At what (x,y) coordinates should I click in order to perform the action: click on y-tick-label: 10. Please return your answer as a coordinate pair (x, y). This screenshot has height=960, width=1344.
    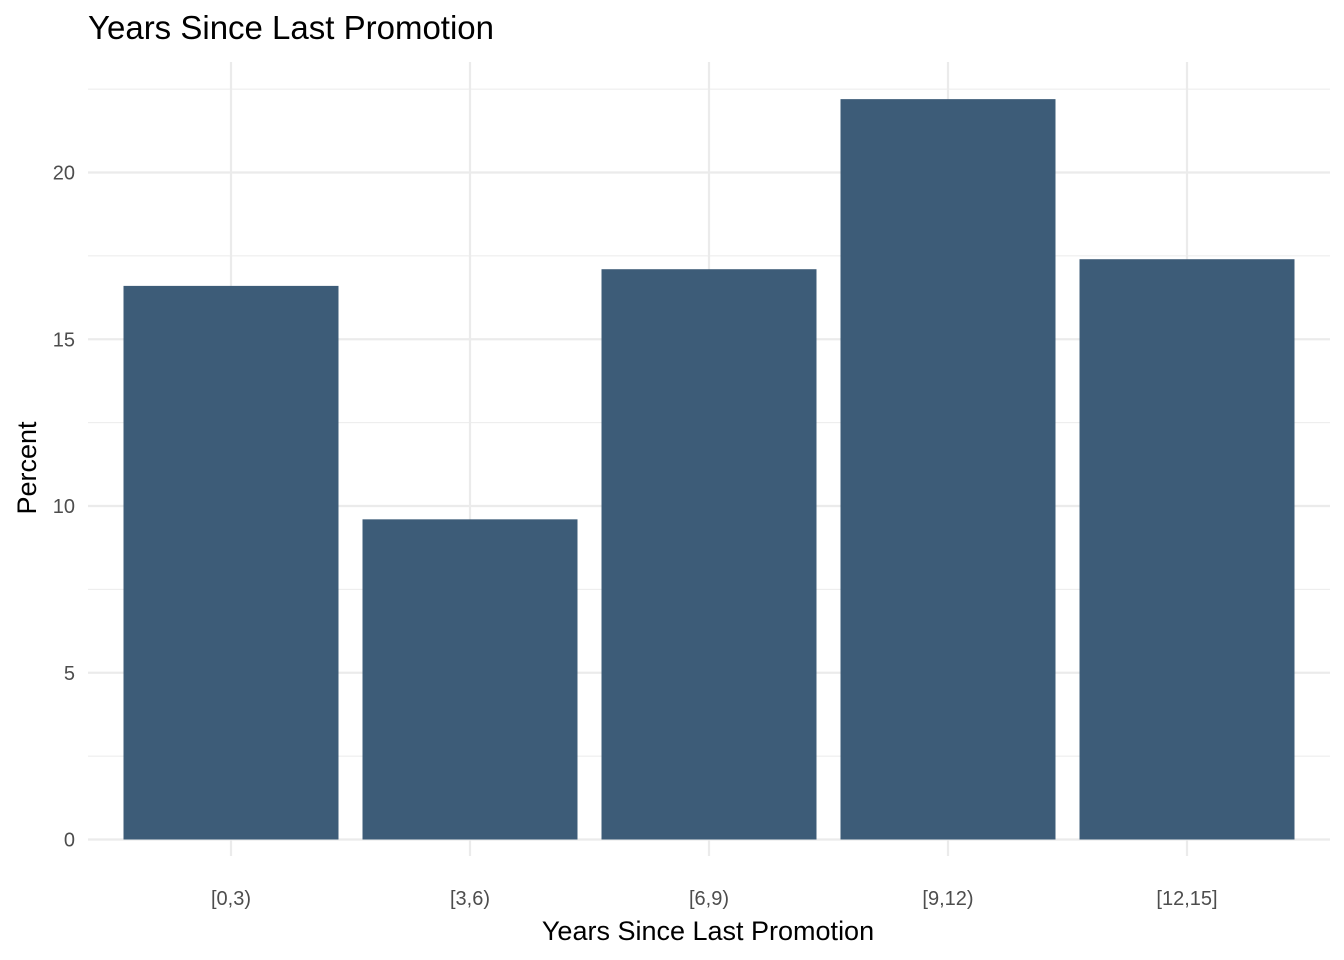
    Looking at the image, I should click on (64, 507).